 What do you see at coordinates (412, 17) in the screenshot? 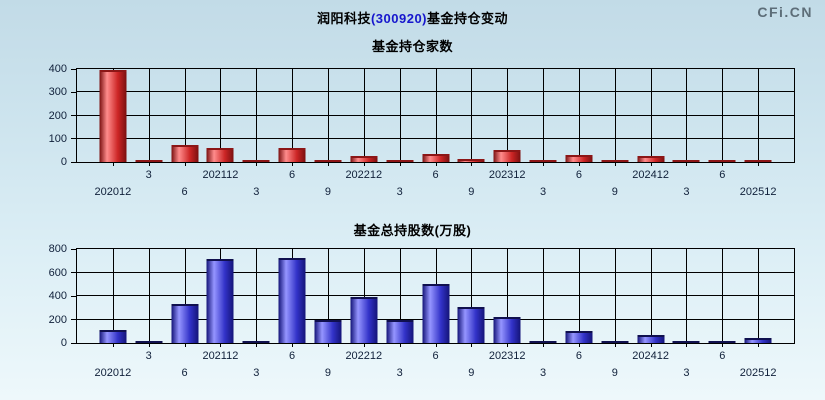
I see `page-title: 润阳科技(300920)基金持仓变动` at bounding box center [412, 17].